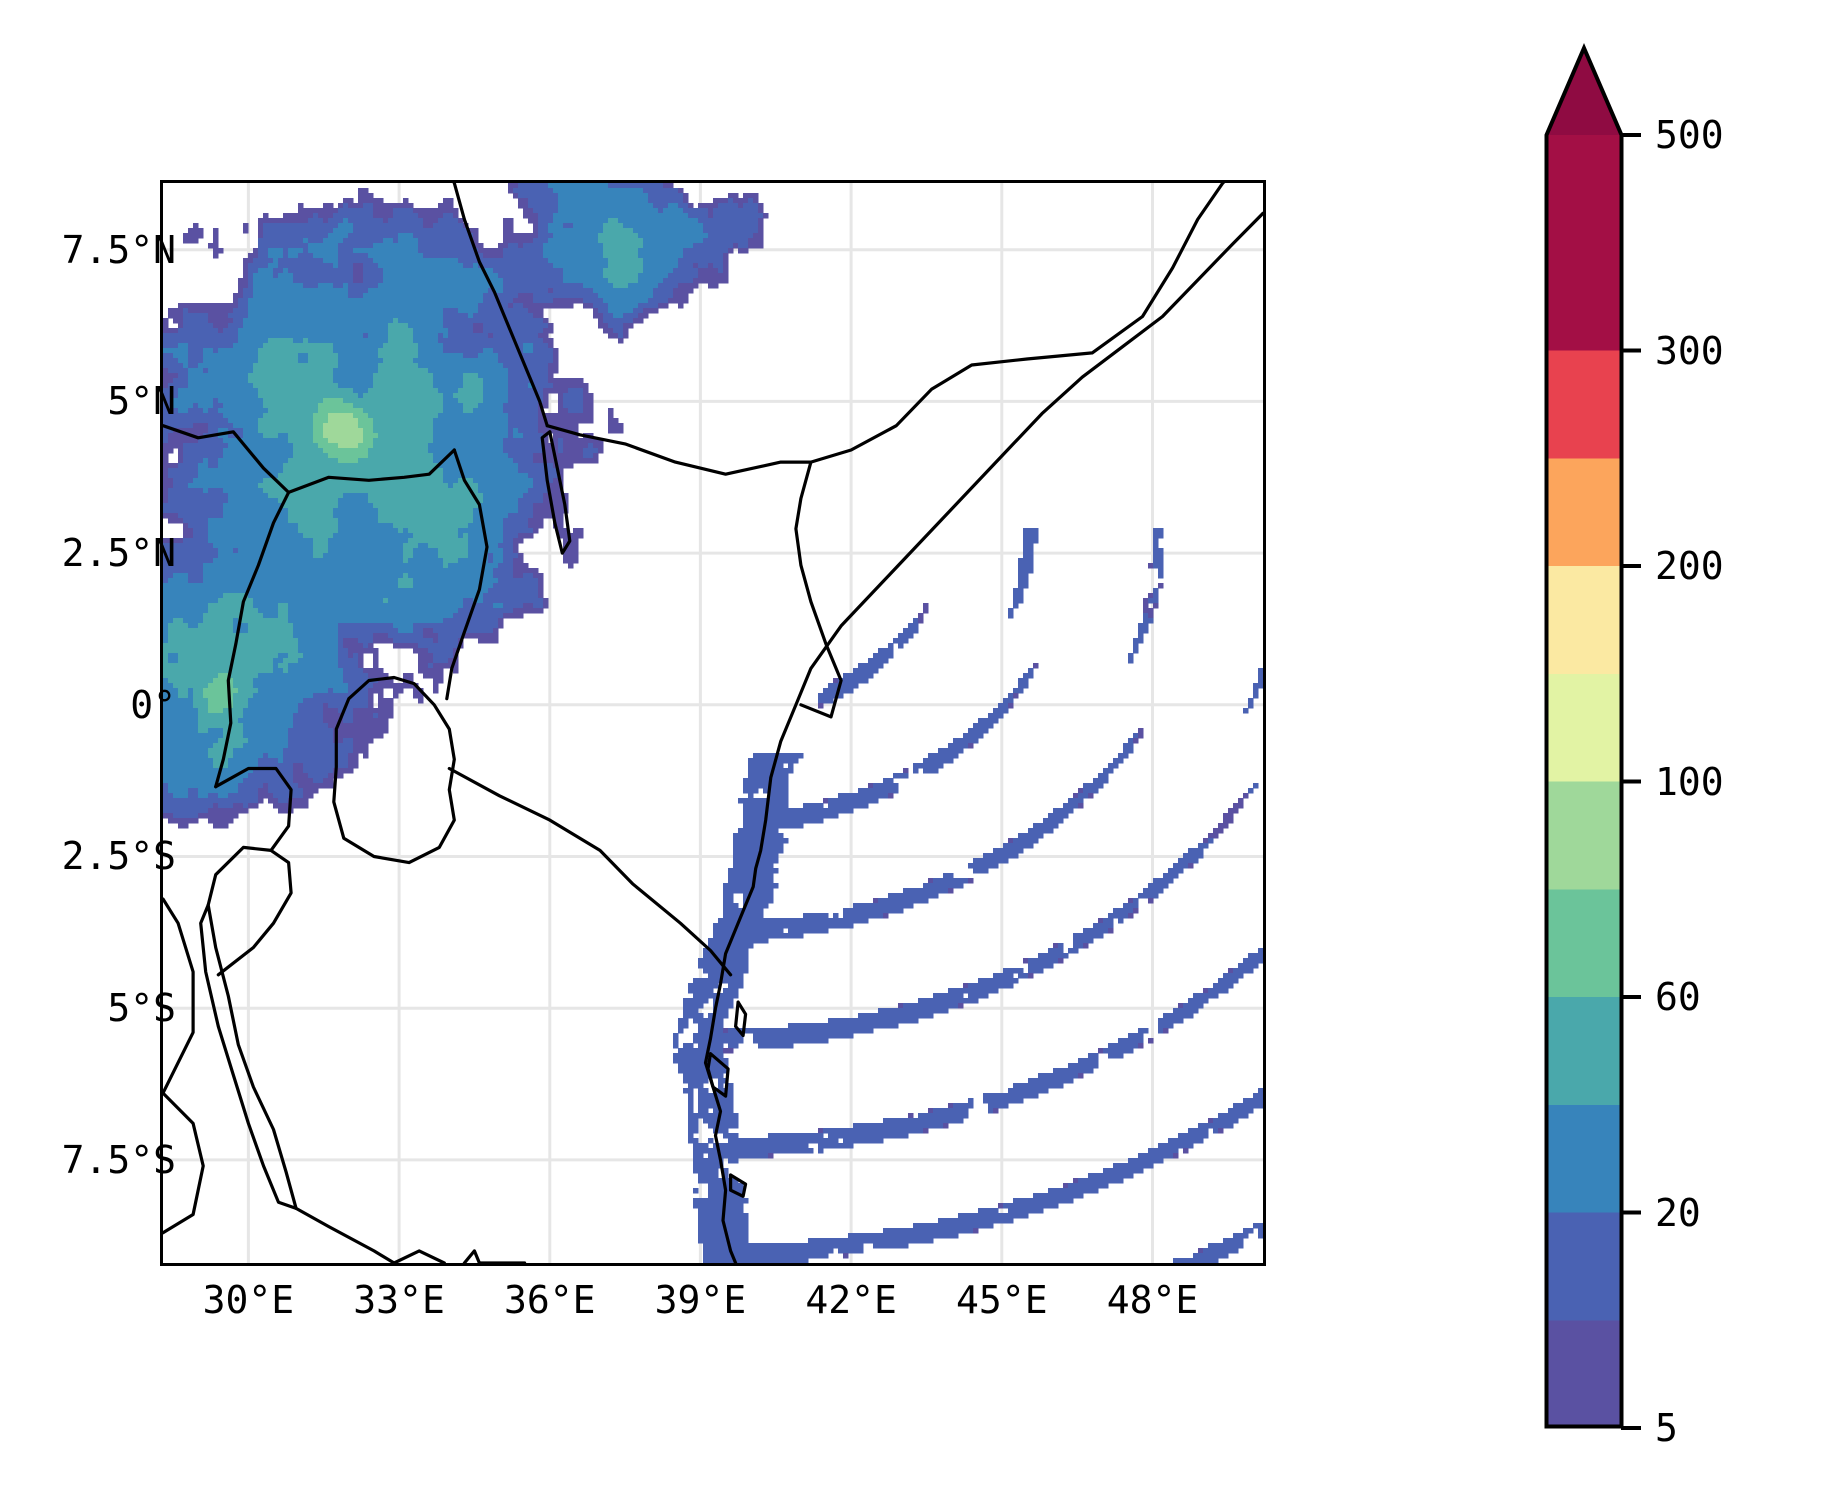 Image resolution: width=1833 pixels, height=1500 pixels. What do you see at coordinates (1666, 1428) in the screenshot?
I see `colorbar-tick-5: 5` at bounding box center [1666, 1428].